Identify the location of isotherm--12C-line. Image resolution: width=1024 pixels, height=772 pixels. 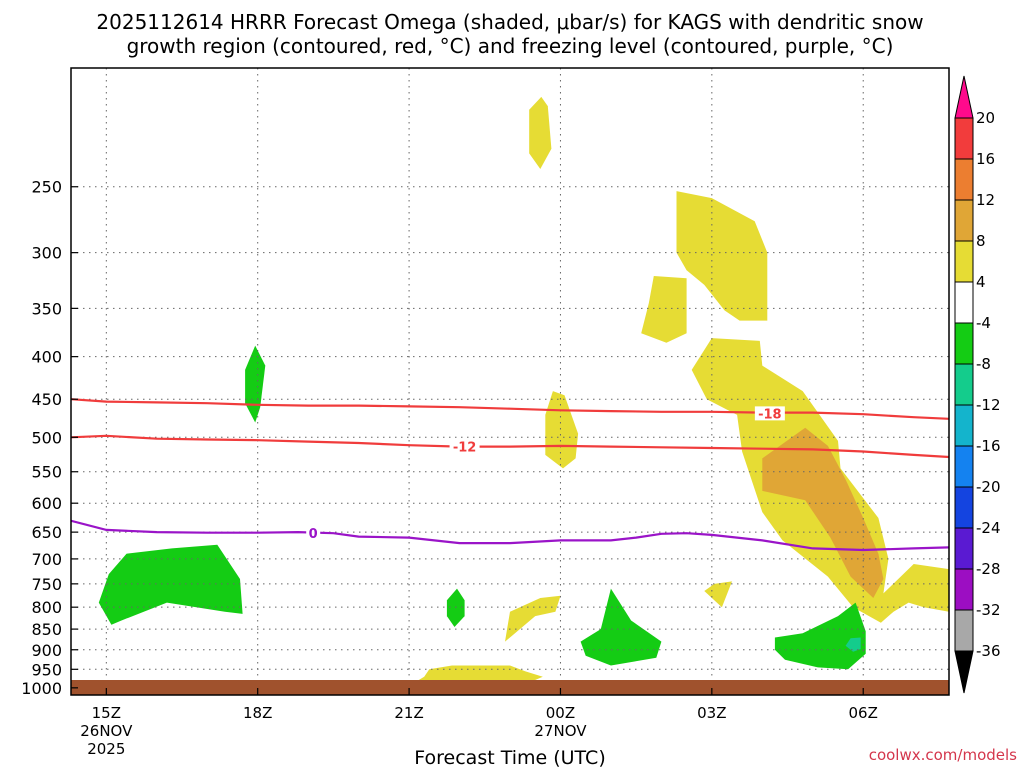
(510, 446).